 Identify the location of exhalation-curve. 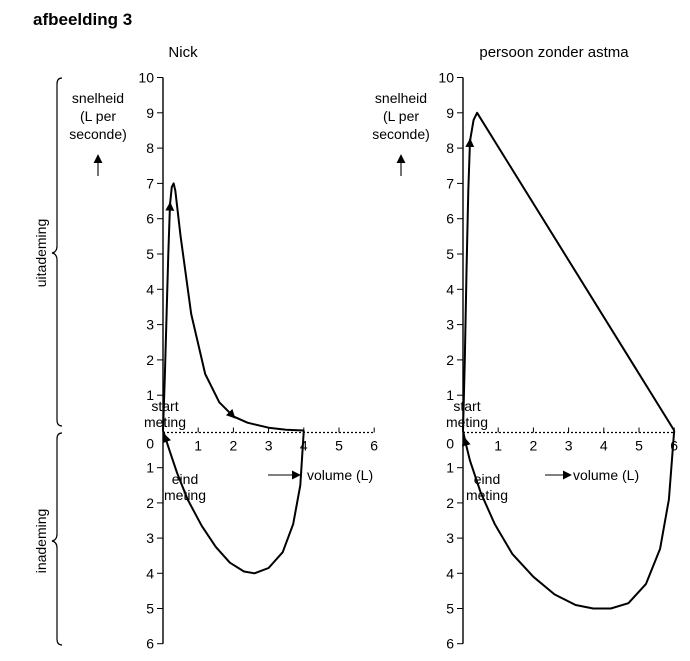
(233, 307).